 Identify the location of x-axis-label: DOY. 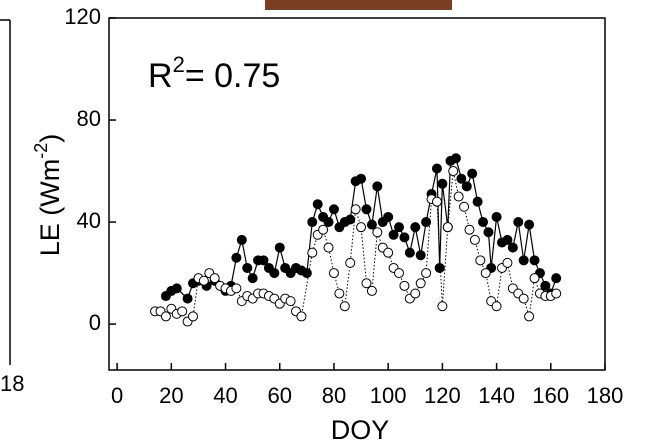
(360, 430).